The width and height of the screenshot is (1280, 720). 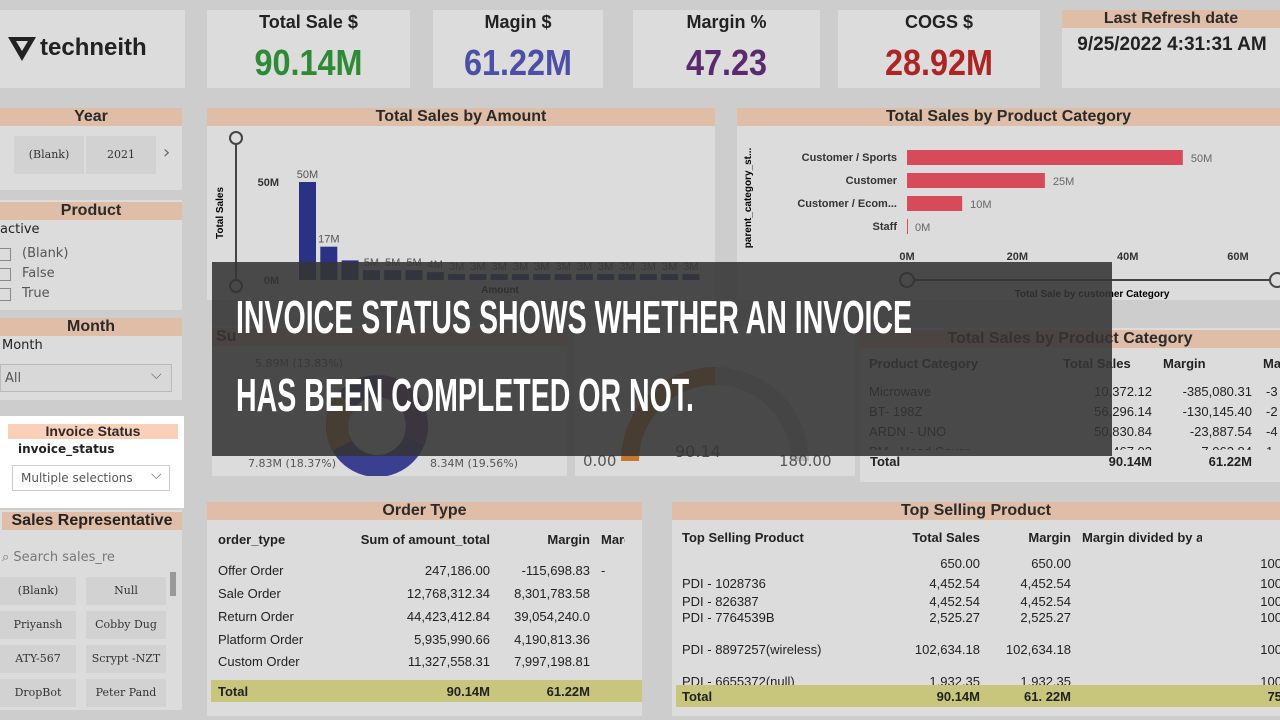 What do you see at coordinates (939, 22) in the screenshot?
I see `kpi-label: COGS $` at bounding box center [939, 22].